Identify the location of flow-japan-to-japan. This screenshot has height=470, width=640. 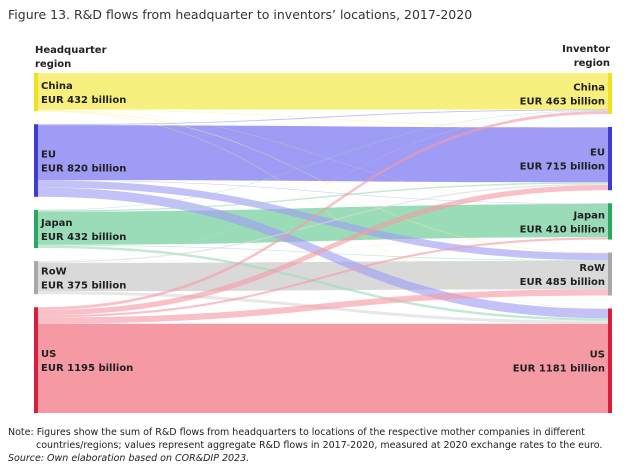
(323, 224).